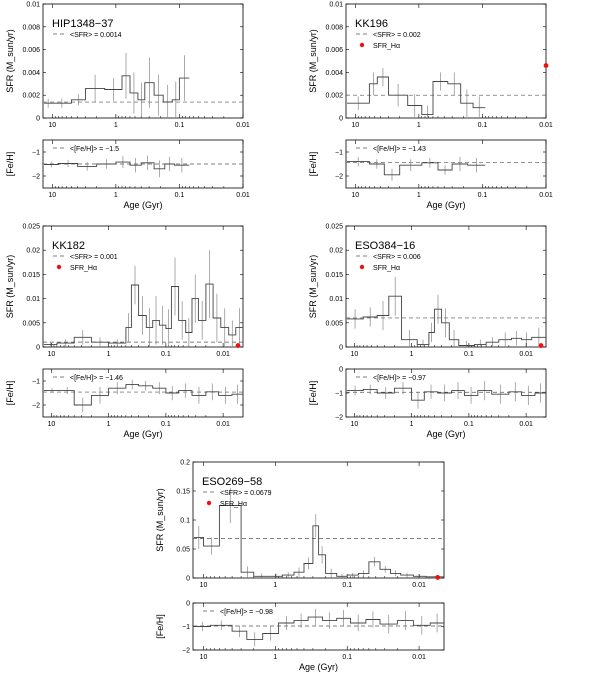 Image resolution: width=600 pixels, height=674 pixels. What do you see at coordinates (183, 492) in the screenshot?
I see `y-tick-label: 0.15` at bounding box center [183, 492].